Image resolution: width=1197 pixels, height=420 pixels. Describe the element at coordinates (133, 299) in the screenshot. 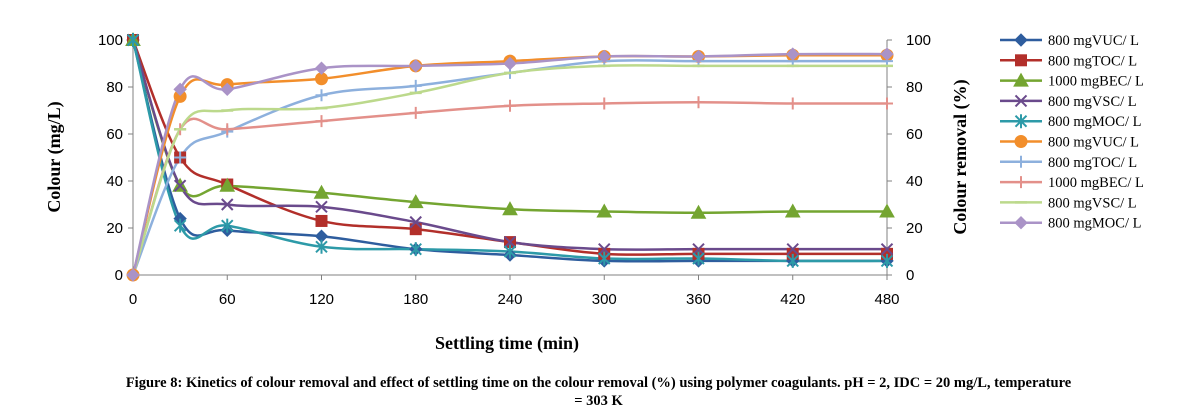

I see `x-tick-label: 0` at that location.